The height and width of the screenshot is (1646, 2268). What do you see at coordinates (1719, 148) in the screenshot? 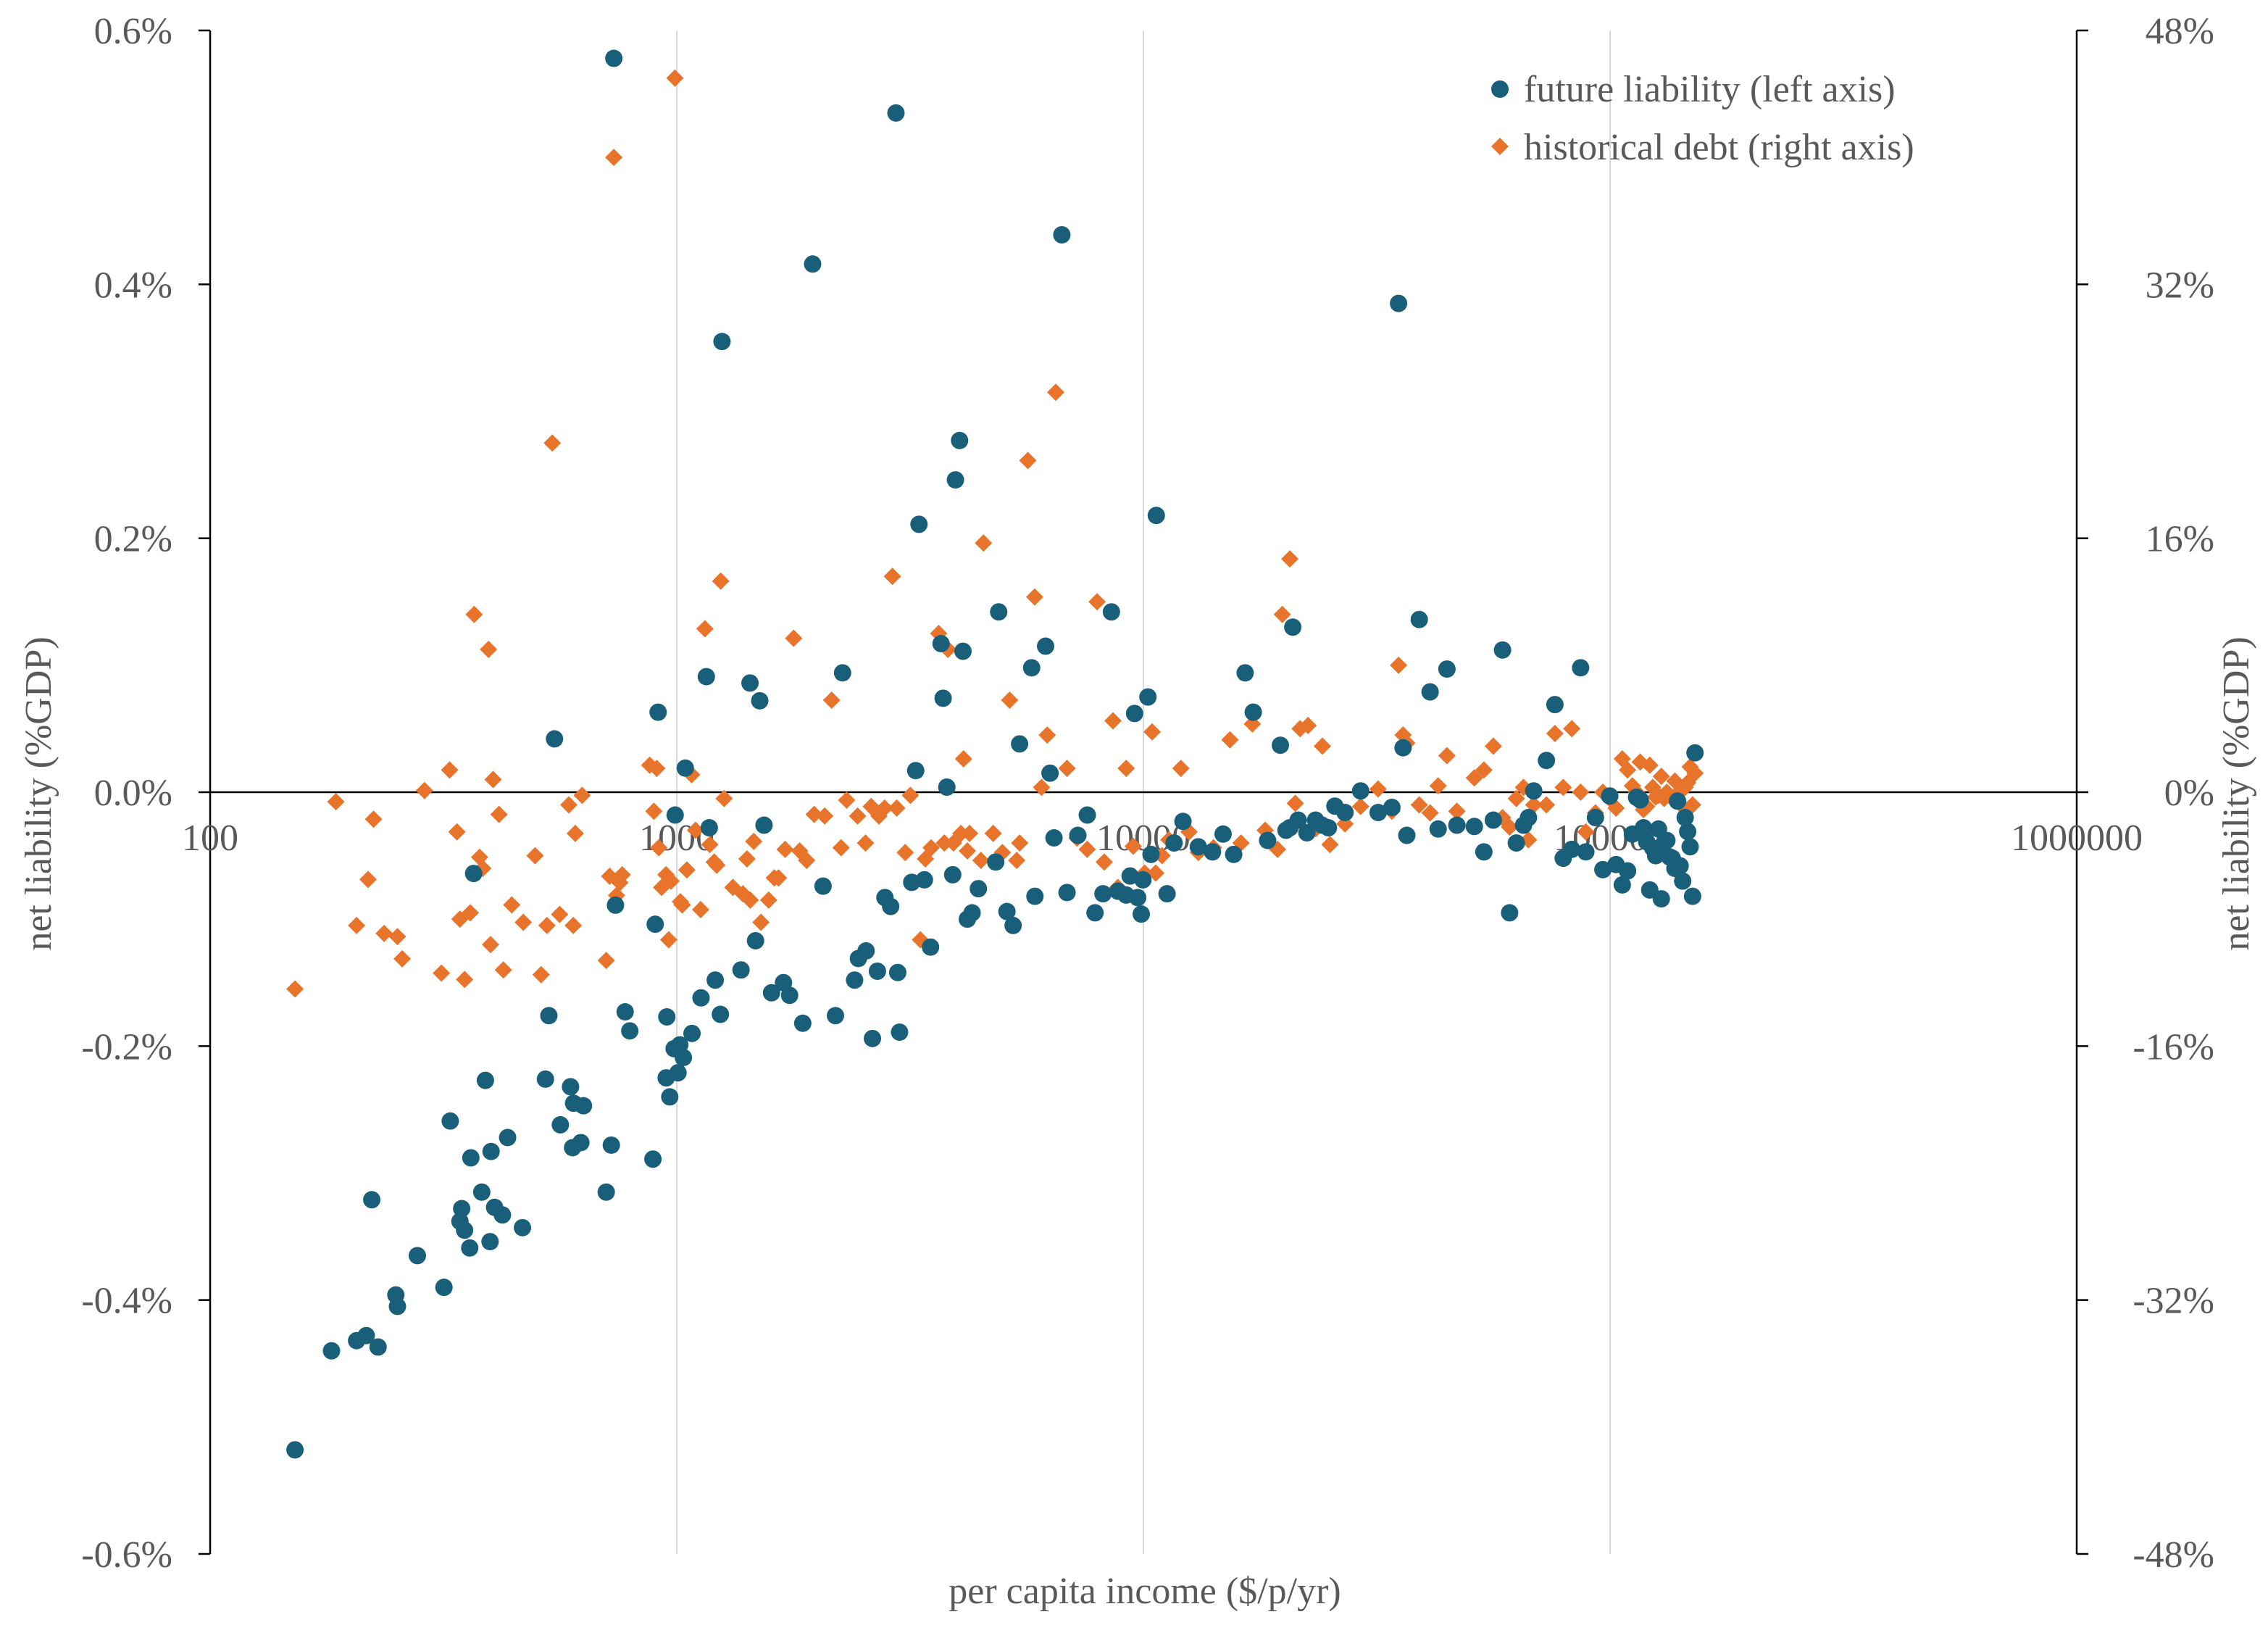
I see `legend-historical-label: historical debt (right axis)` at bounding box center [1719, 148].